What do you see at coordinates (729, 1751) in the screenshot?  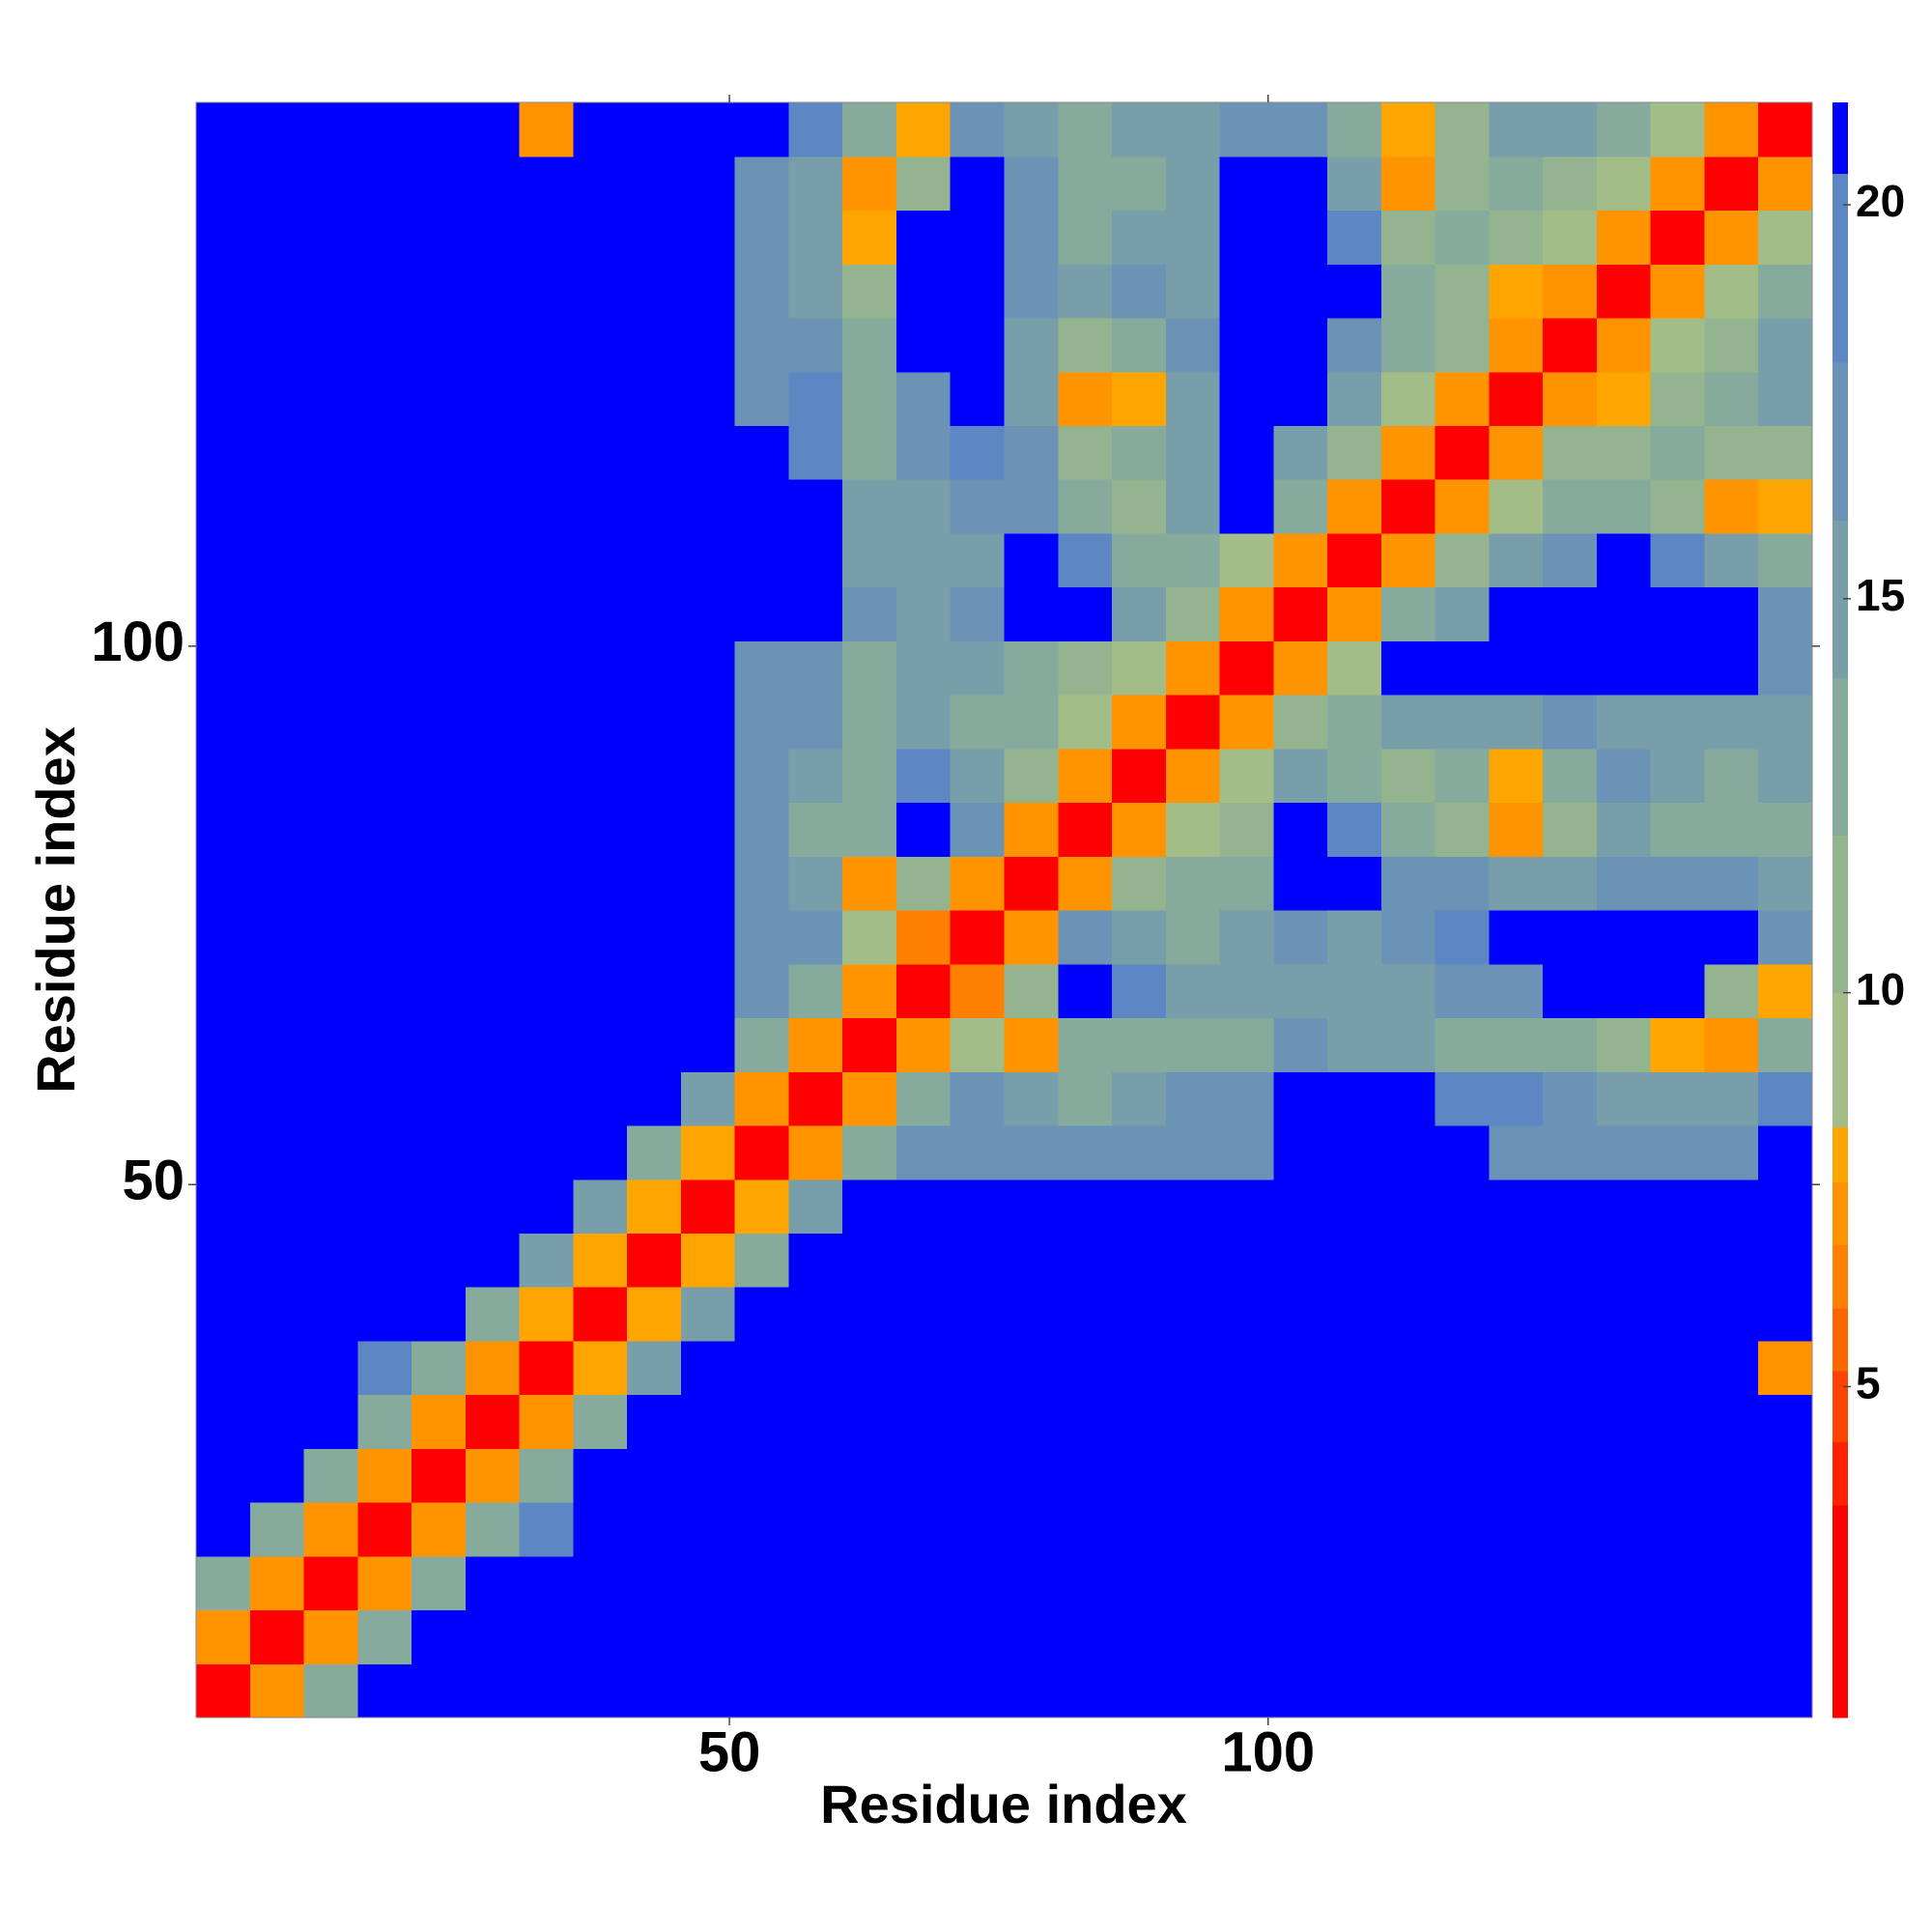 I see `x-tick-label: 50` at bounding box center [729, 1751].